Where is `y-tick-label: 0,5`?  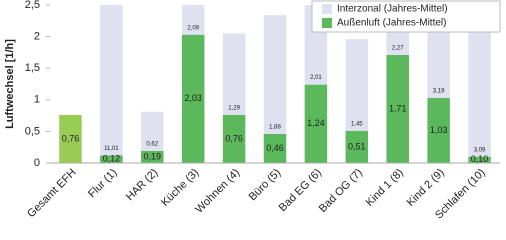
y-tick-label: 0,5 is located at coordinates (32, 131).